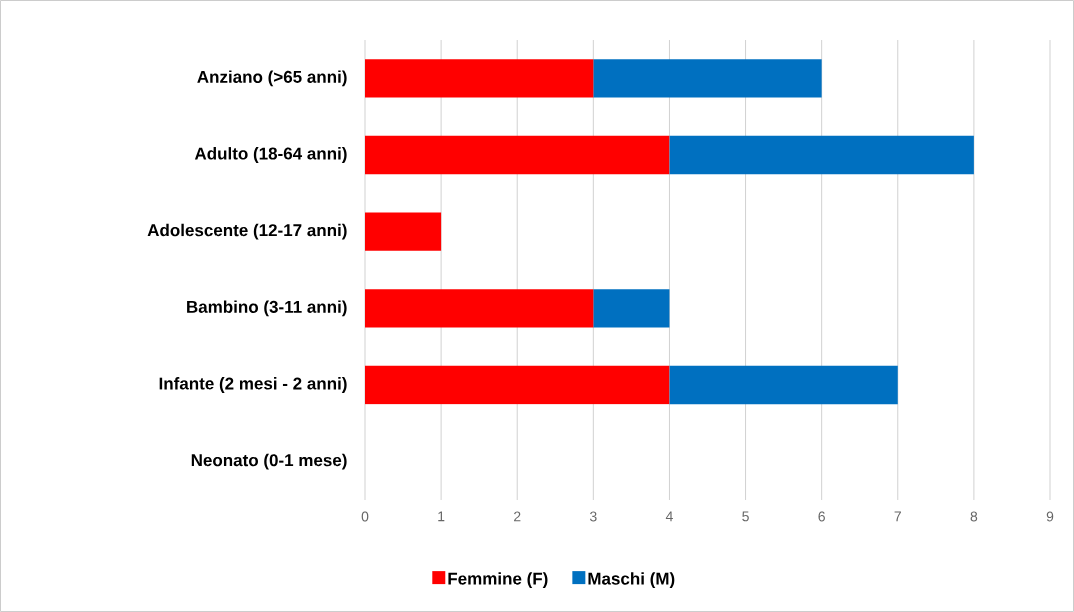  I want to click on legend-label: Maschi (M), so click(631, 580).